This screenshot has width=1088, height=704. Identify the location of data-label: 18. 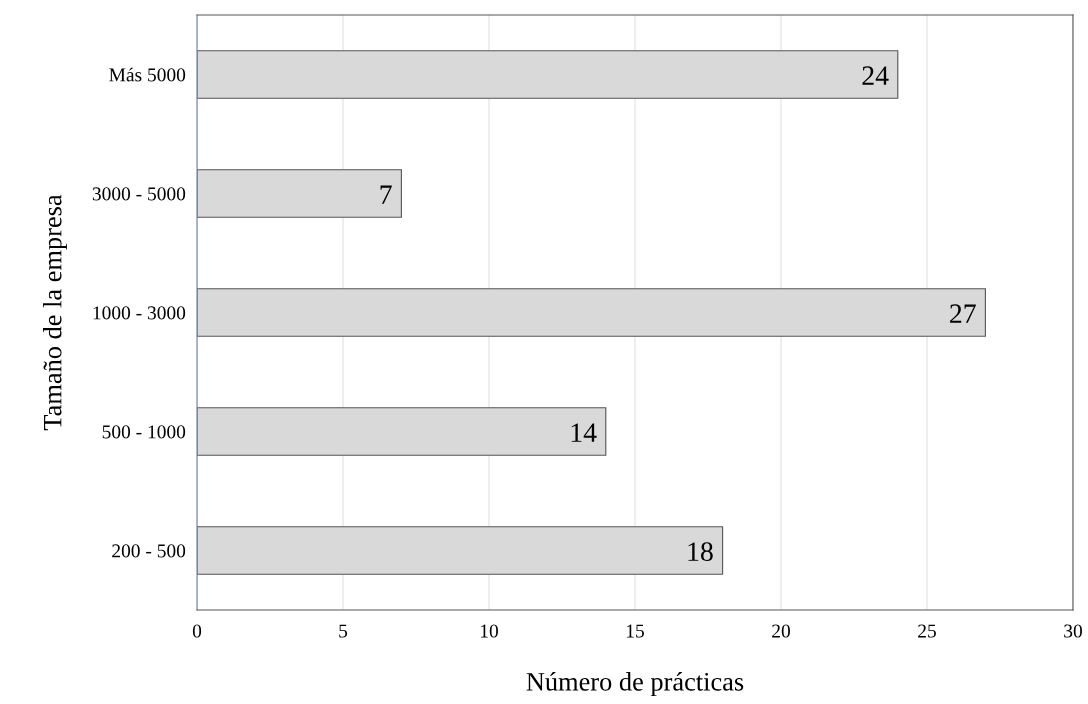
(700, 552).